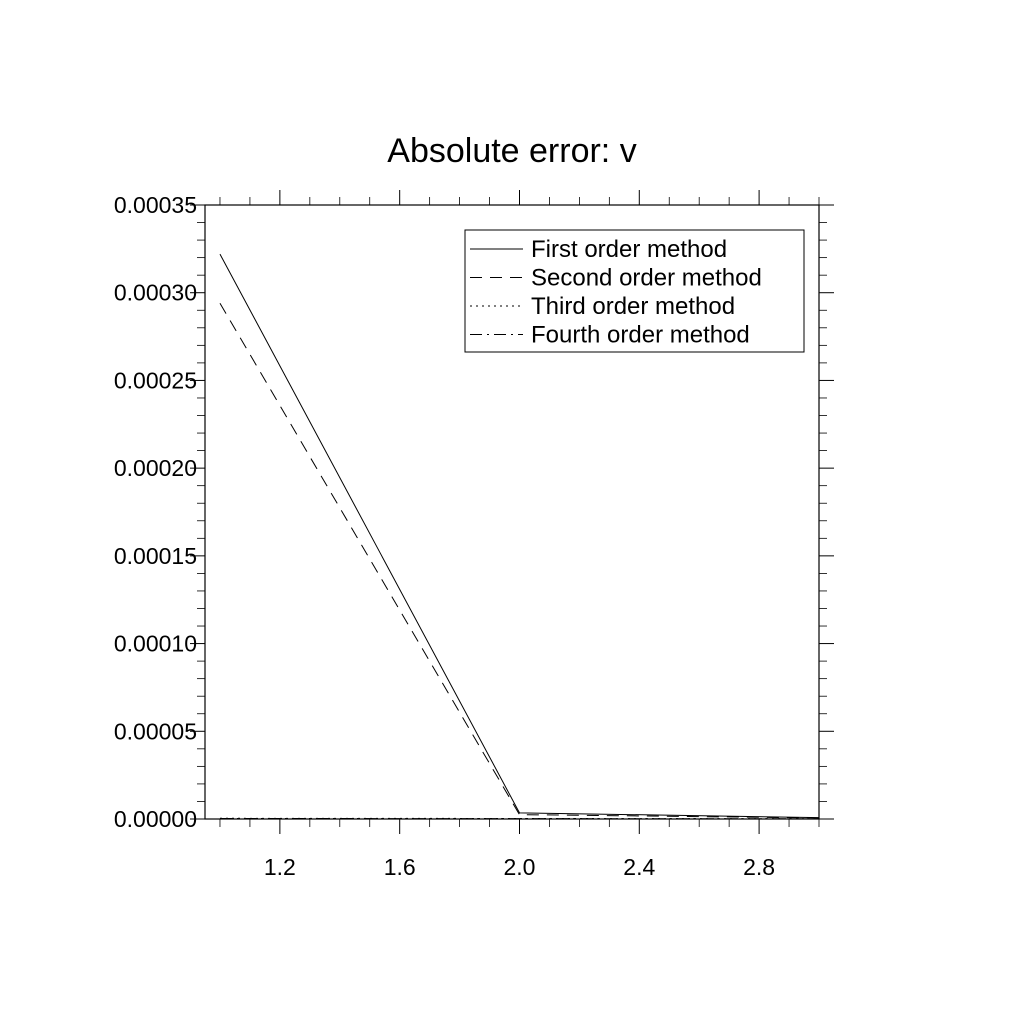  What do you see at coordinates (759, 867) in the screenshot?
I see `x-tick-label: 2.8` at bounding box center [759, 867].